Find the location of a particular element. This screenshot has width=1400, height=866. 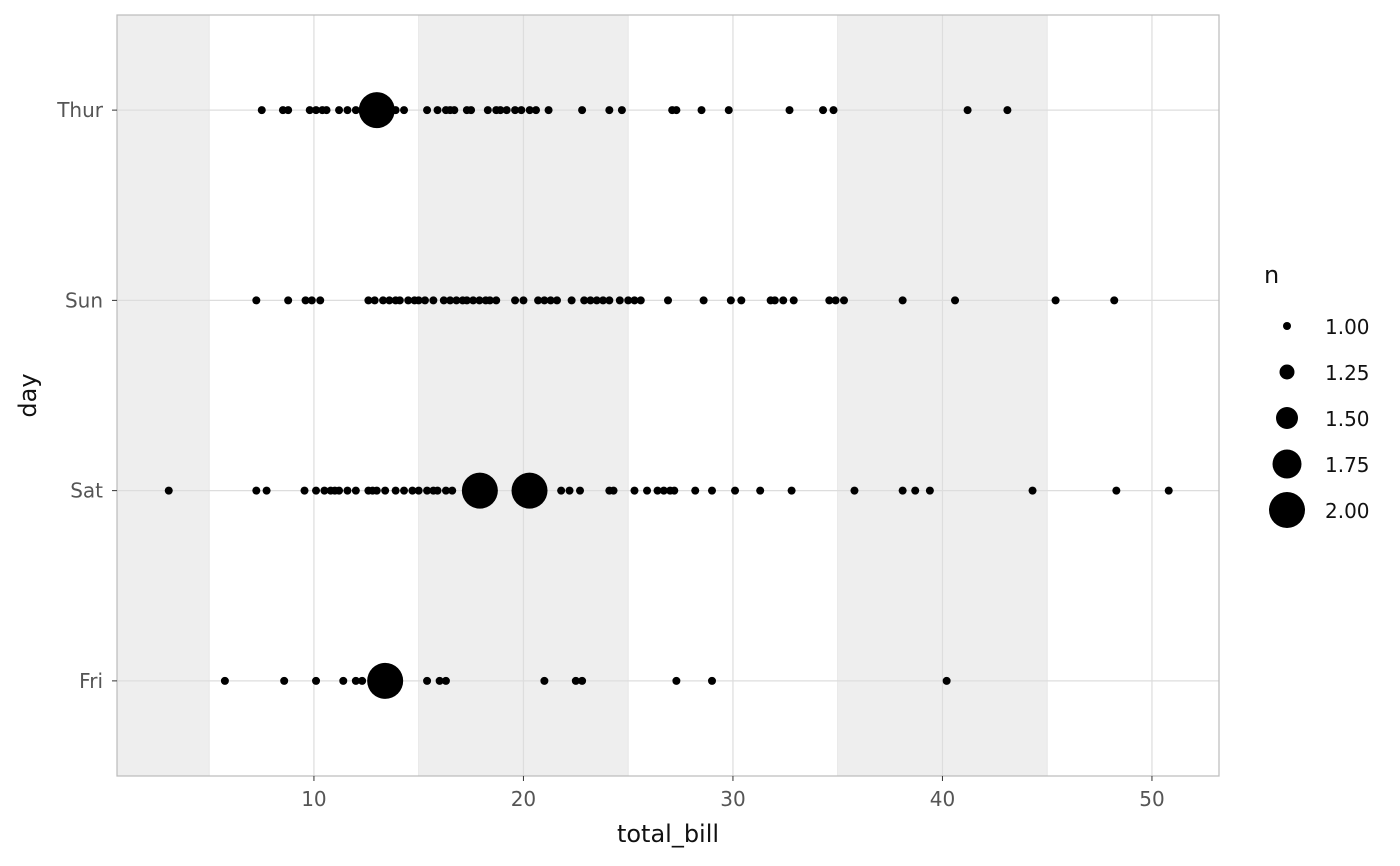

legend-key-label: 2.00 is located at coordinates (1347, 511).